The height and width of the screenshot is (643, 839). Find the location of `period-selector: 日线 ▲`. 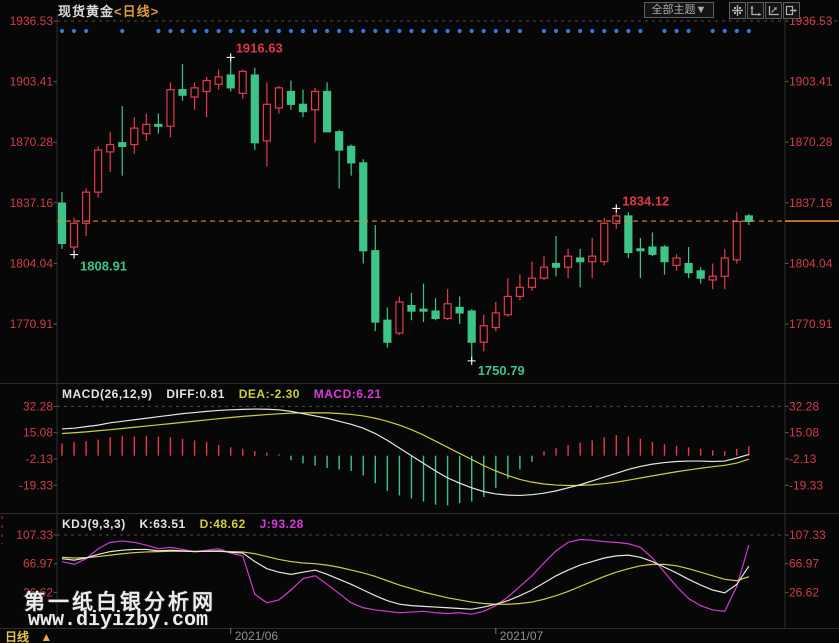

period-selector: 日线 ▲ is located at coordinates (28, 635).